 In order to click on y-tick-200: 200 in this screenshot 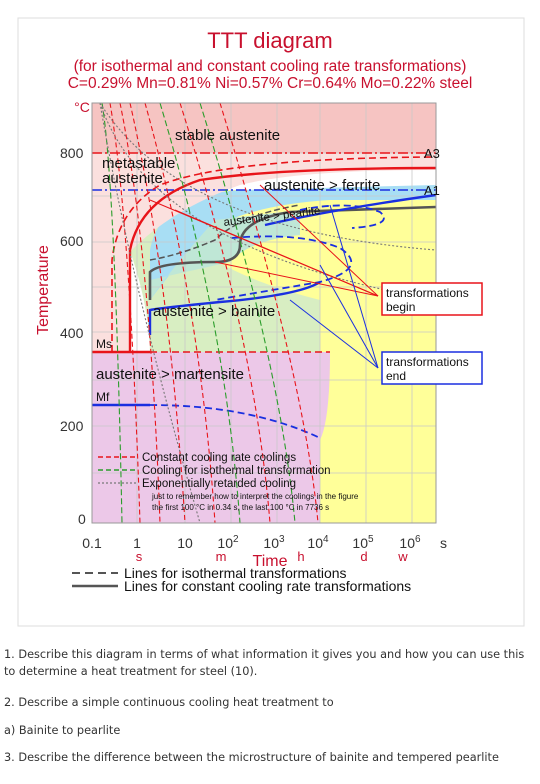, I will do `click(72, 426)`.